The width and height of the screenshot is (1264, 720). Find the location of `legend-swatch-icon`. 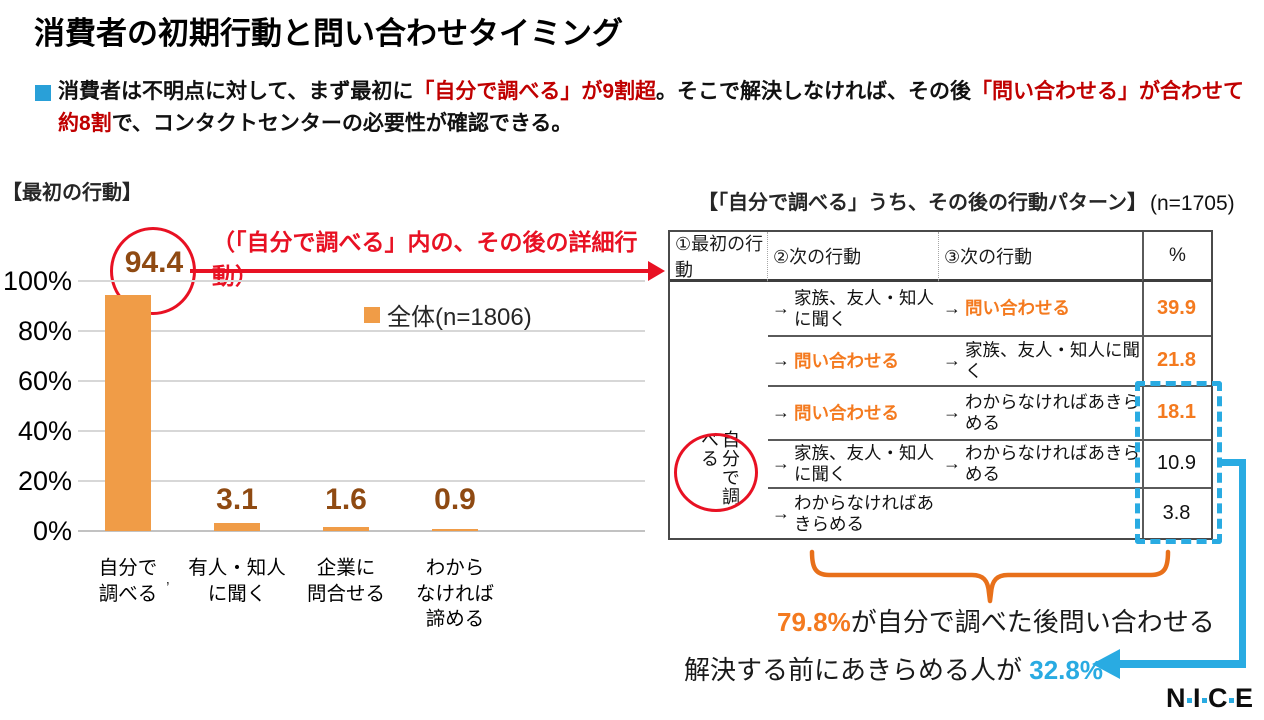

legend-swatch-icon is located at coordinates (372, 314).